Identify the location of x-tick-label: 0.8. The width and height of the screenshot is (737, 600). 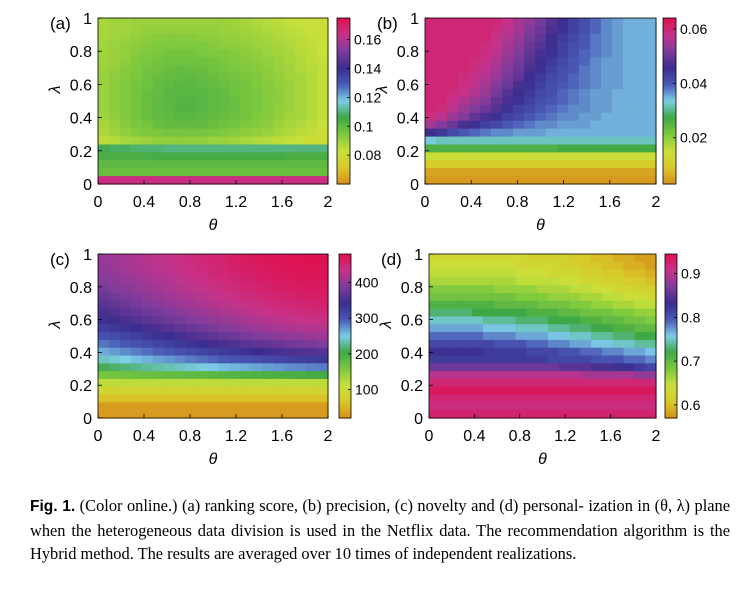
(520, 436).